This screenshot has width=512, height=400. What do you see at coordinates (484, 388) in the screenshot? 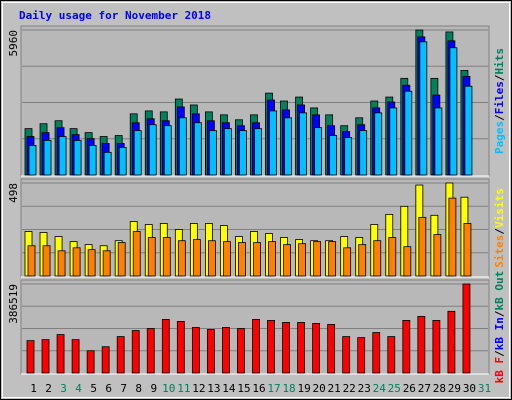
I see `x-tick-label: 31` at bounding box center [484, 388].